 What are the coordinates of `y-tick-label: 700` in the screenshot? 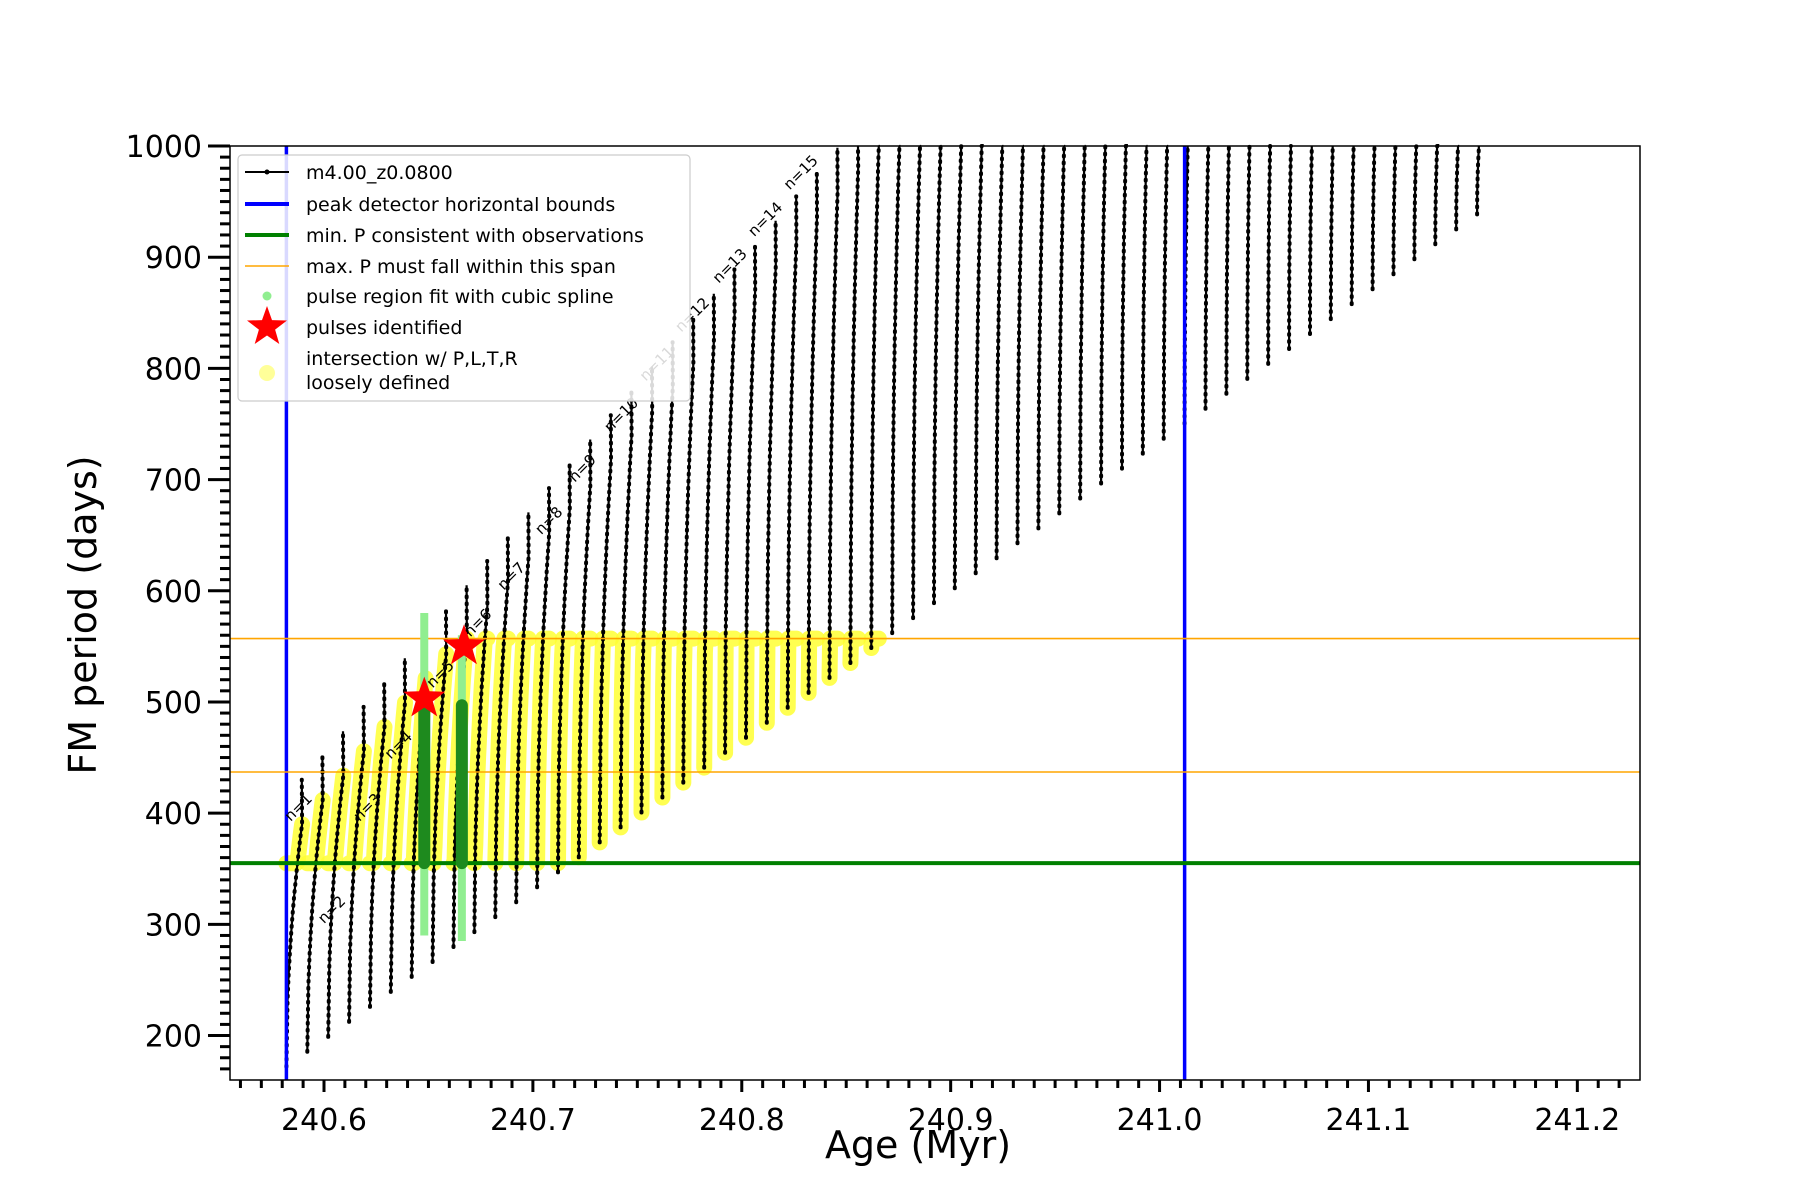 It's located at (173, 481).